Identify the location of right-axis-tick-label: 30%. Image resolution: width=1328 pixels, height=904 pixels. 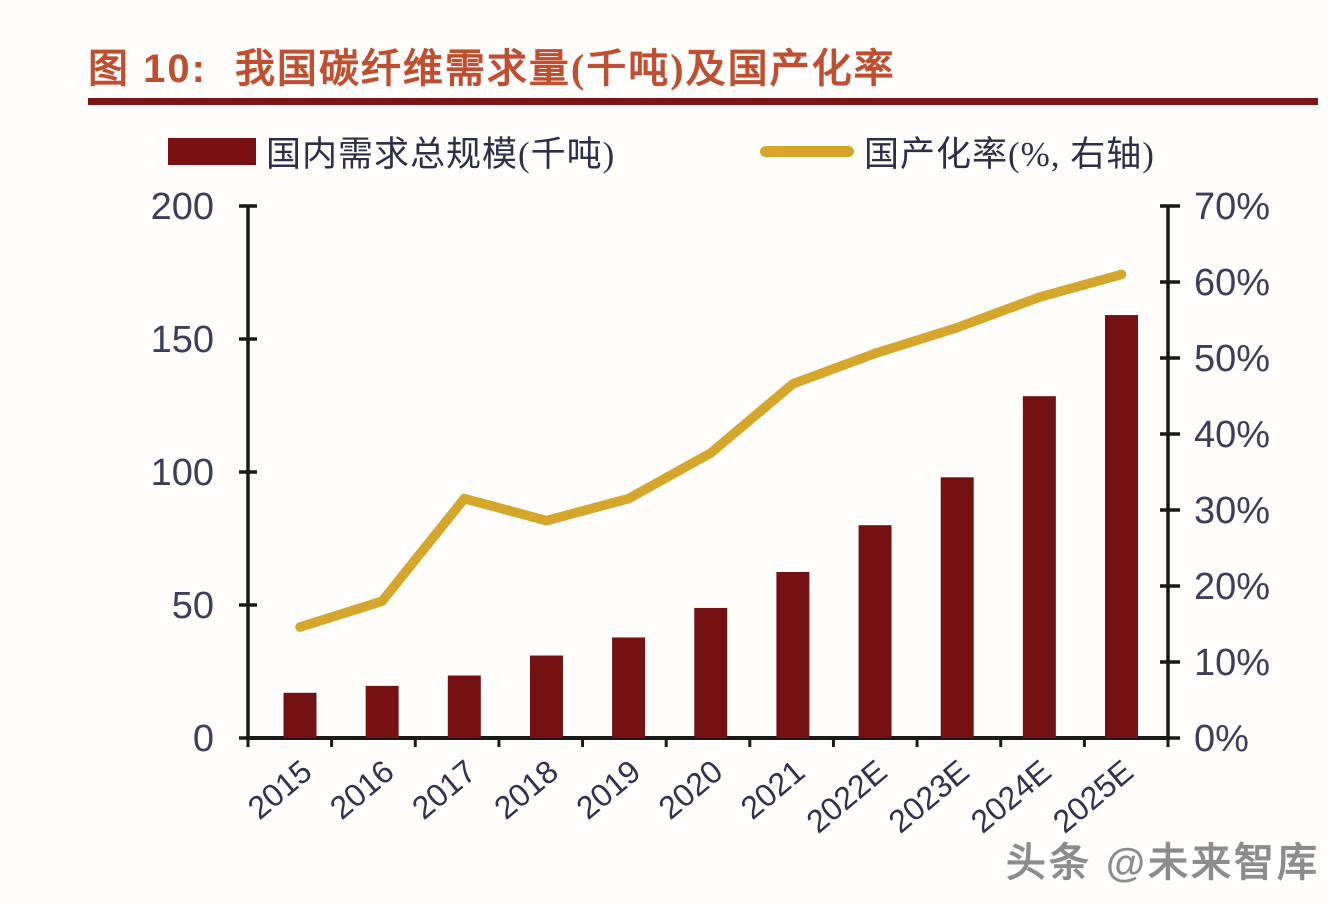
(1232, 511).